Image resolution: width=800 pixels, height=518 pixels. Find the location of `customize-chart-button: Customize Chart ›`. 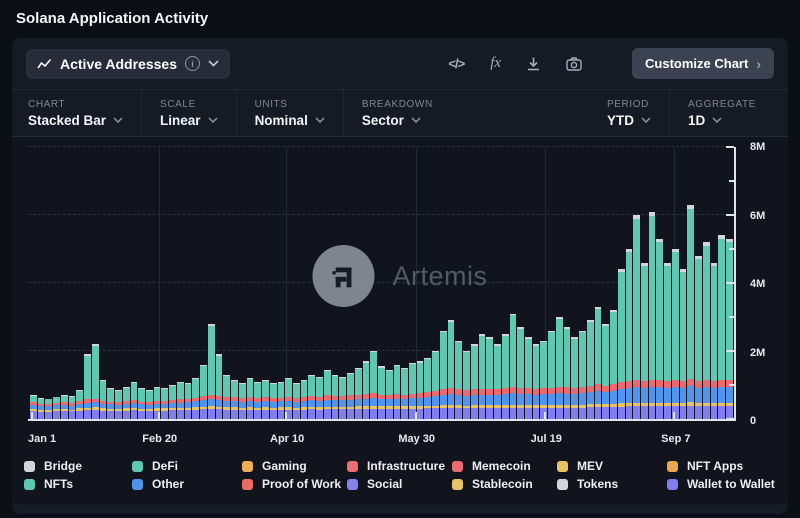

customize-chart-button: Customize Chart › is located at coordinates (703, 63).